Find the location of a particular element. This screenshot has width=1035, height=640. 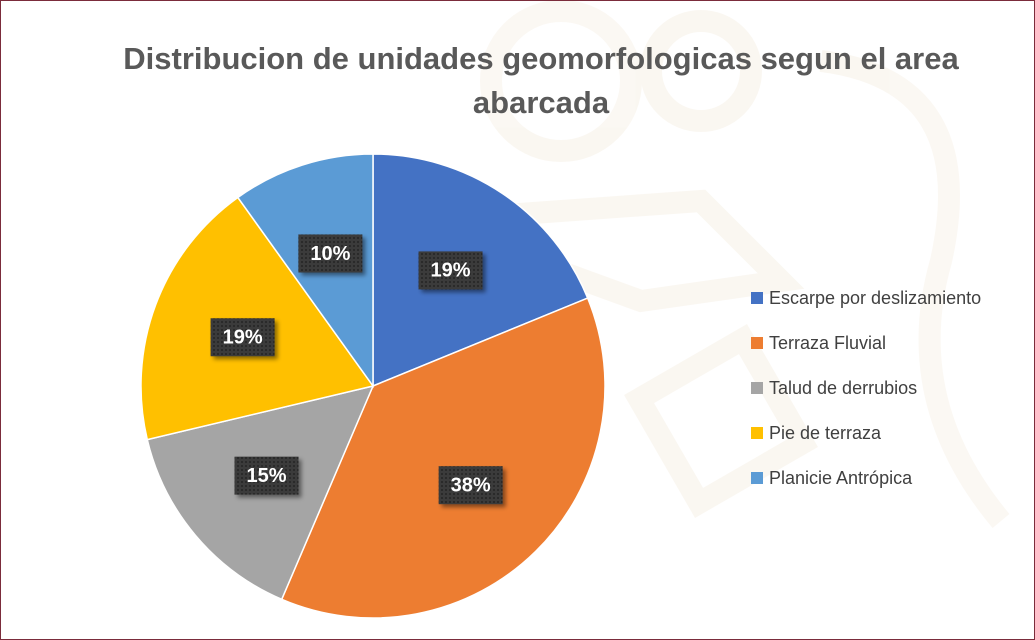

data-label: 15% is located at coordinates (267, 476).